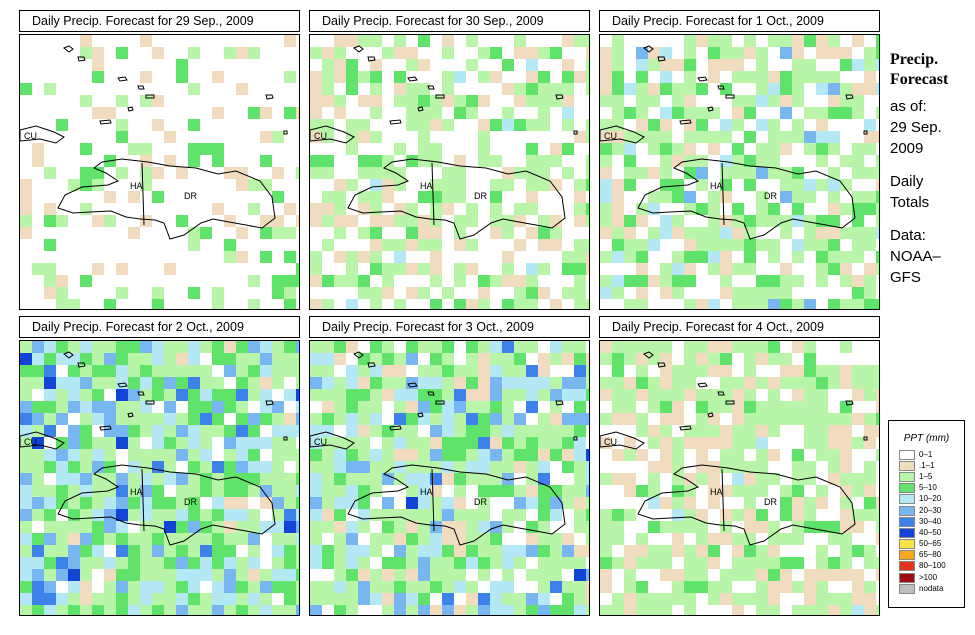 The image size is (975, 635). What do you see at coordinates (931, 588) in the screenshot?
I see `legend-label: nodata` at bounding box center [931, 588].